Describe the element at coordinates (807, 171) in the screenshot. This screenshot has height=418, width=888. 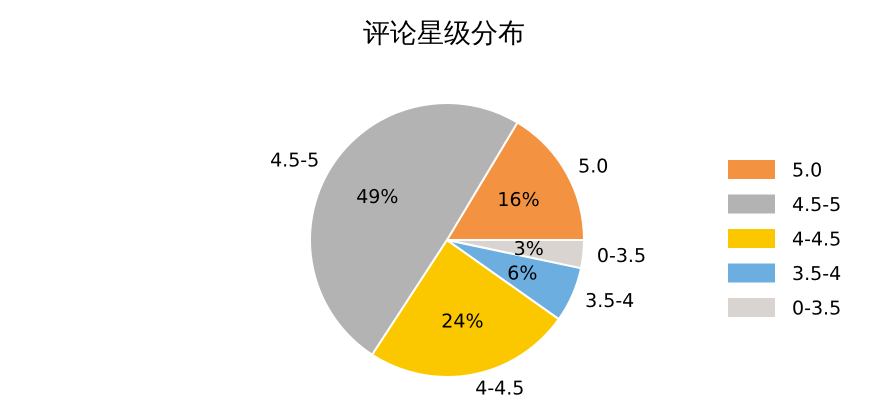
I see `legend-label: 5.0` at that location.